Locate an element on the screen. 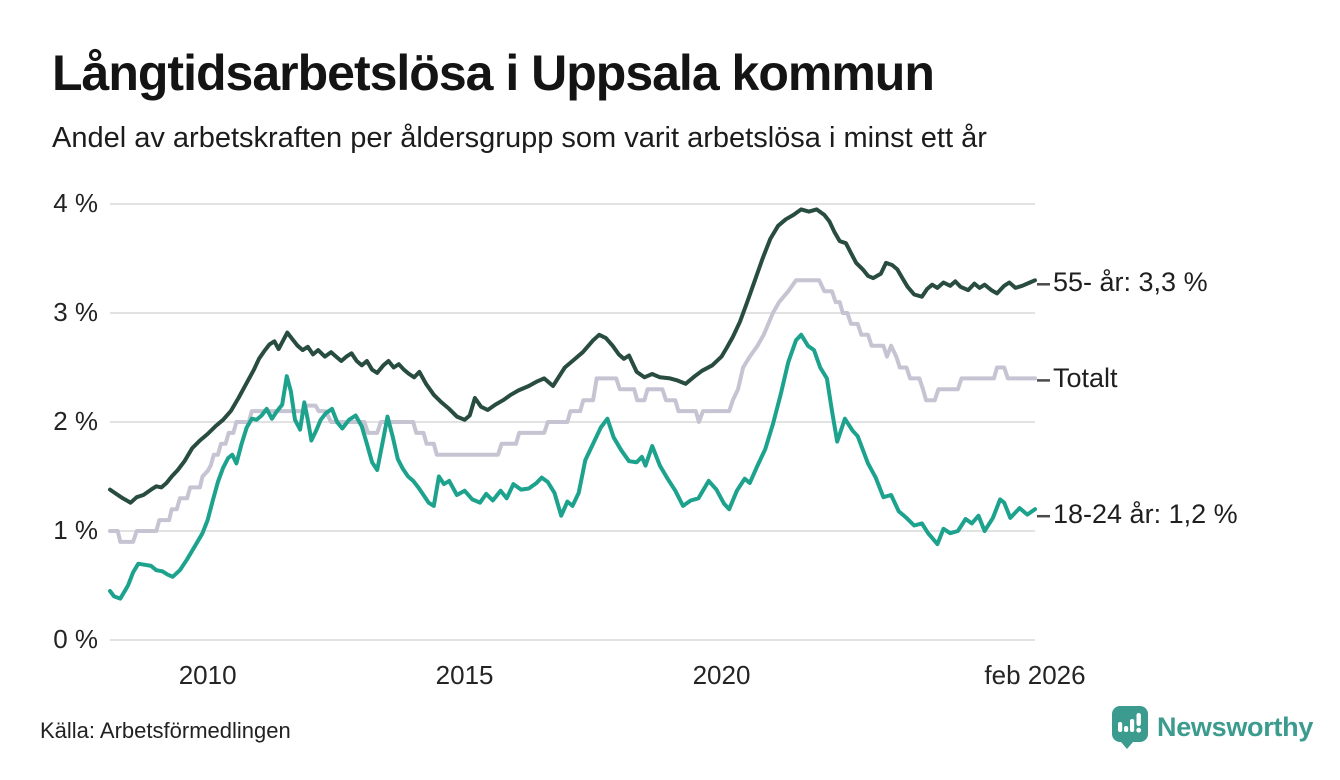  x-axis-tick-label: 2015 is located at coordinates (464, 675).